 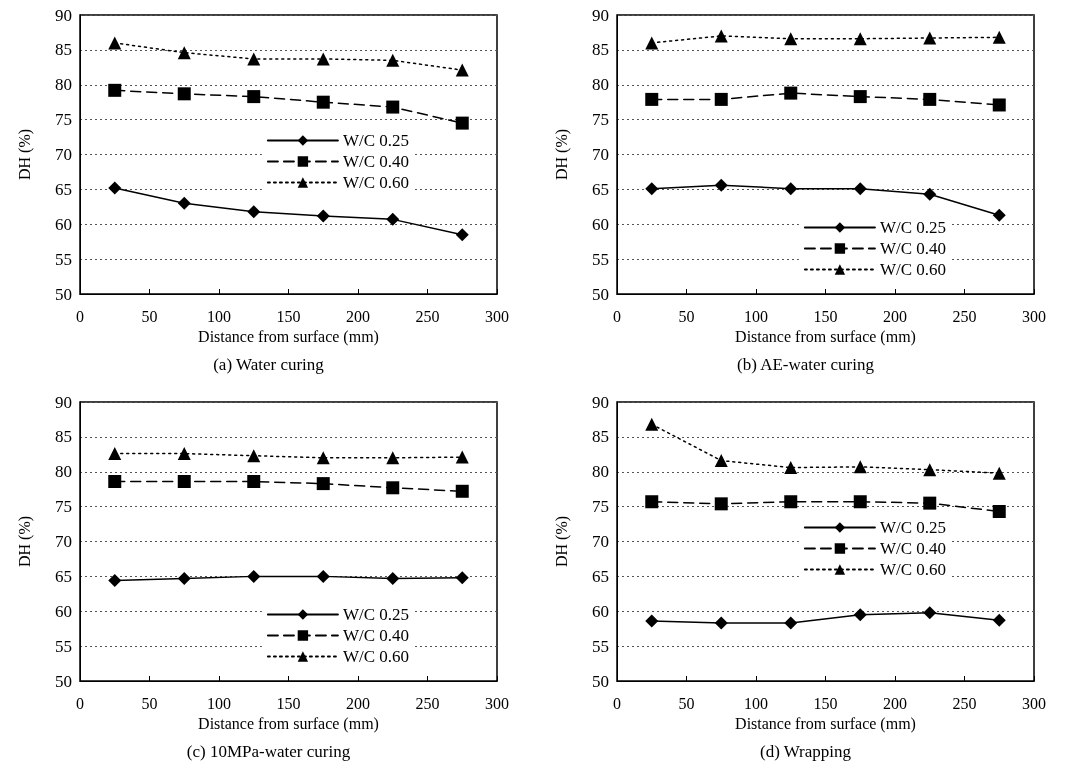 I want to click on x-tick-label: 250, so click(x=964, y=702).